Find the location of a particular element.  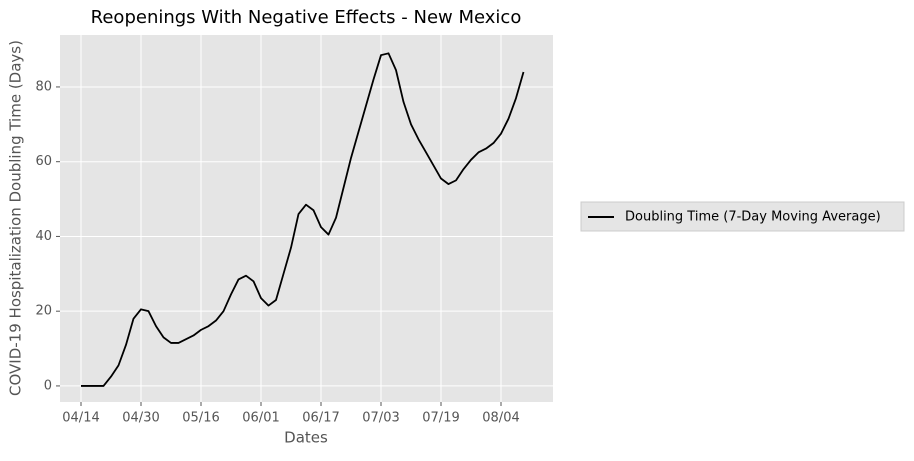

y-tick-label: 60 is located at coordinates (43, 161).